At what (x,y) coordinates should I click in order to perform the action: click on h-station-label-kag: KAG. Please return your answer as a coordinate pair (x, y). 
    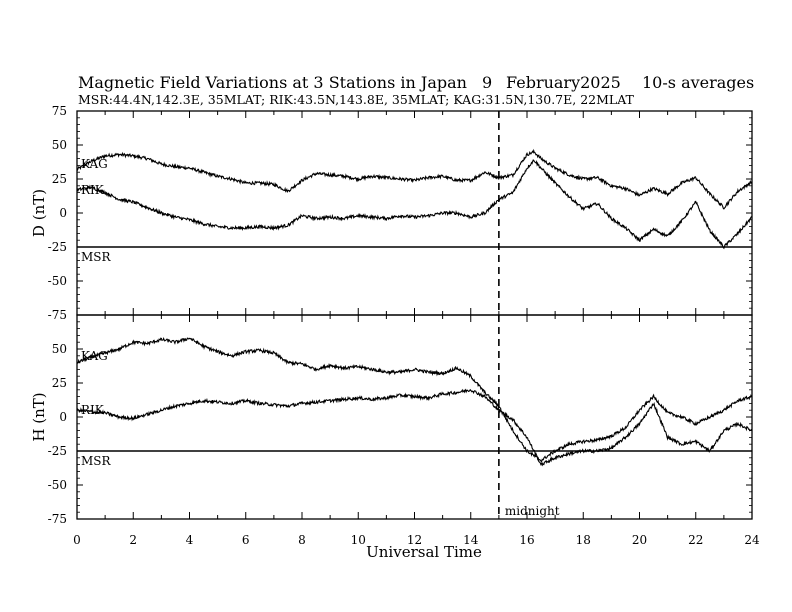
    Looking at the image, I should click on (94, 356).